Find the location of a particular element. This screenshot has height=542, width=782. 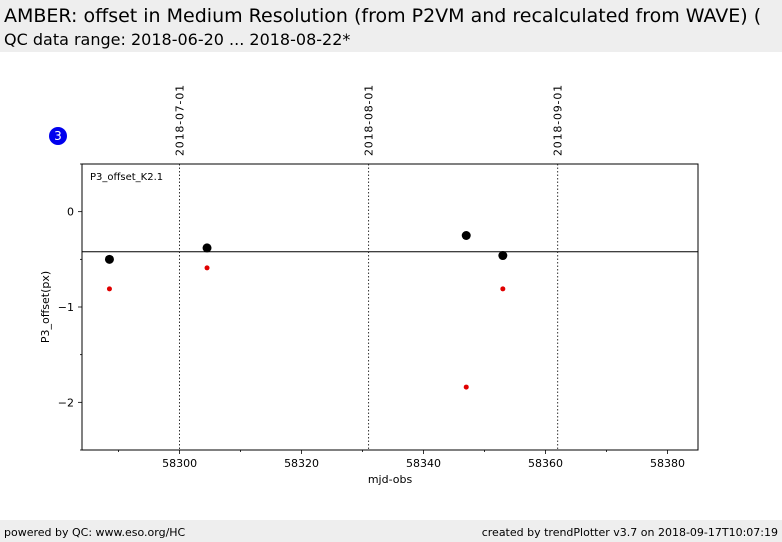

panel-label: P3_offset_K2.1 is located at coordinates (126, 177).